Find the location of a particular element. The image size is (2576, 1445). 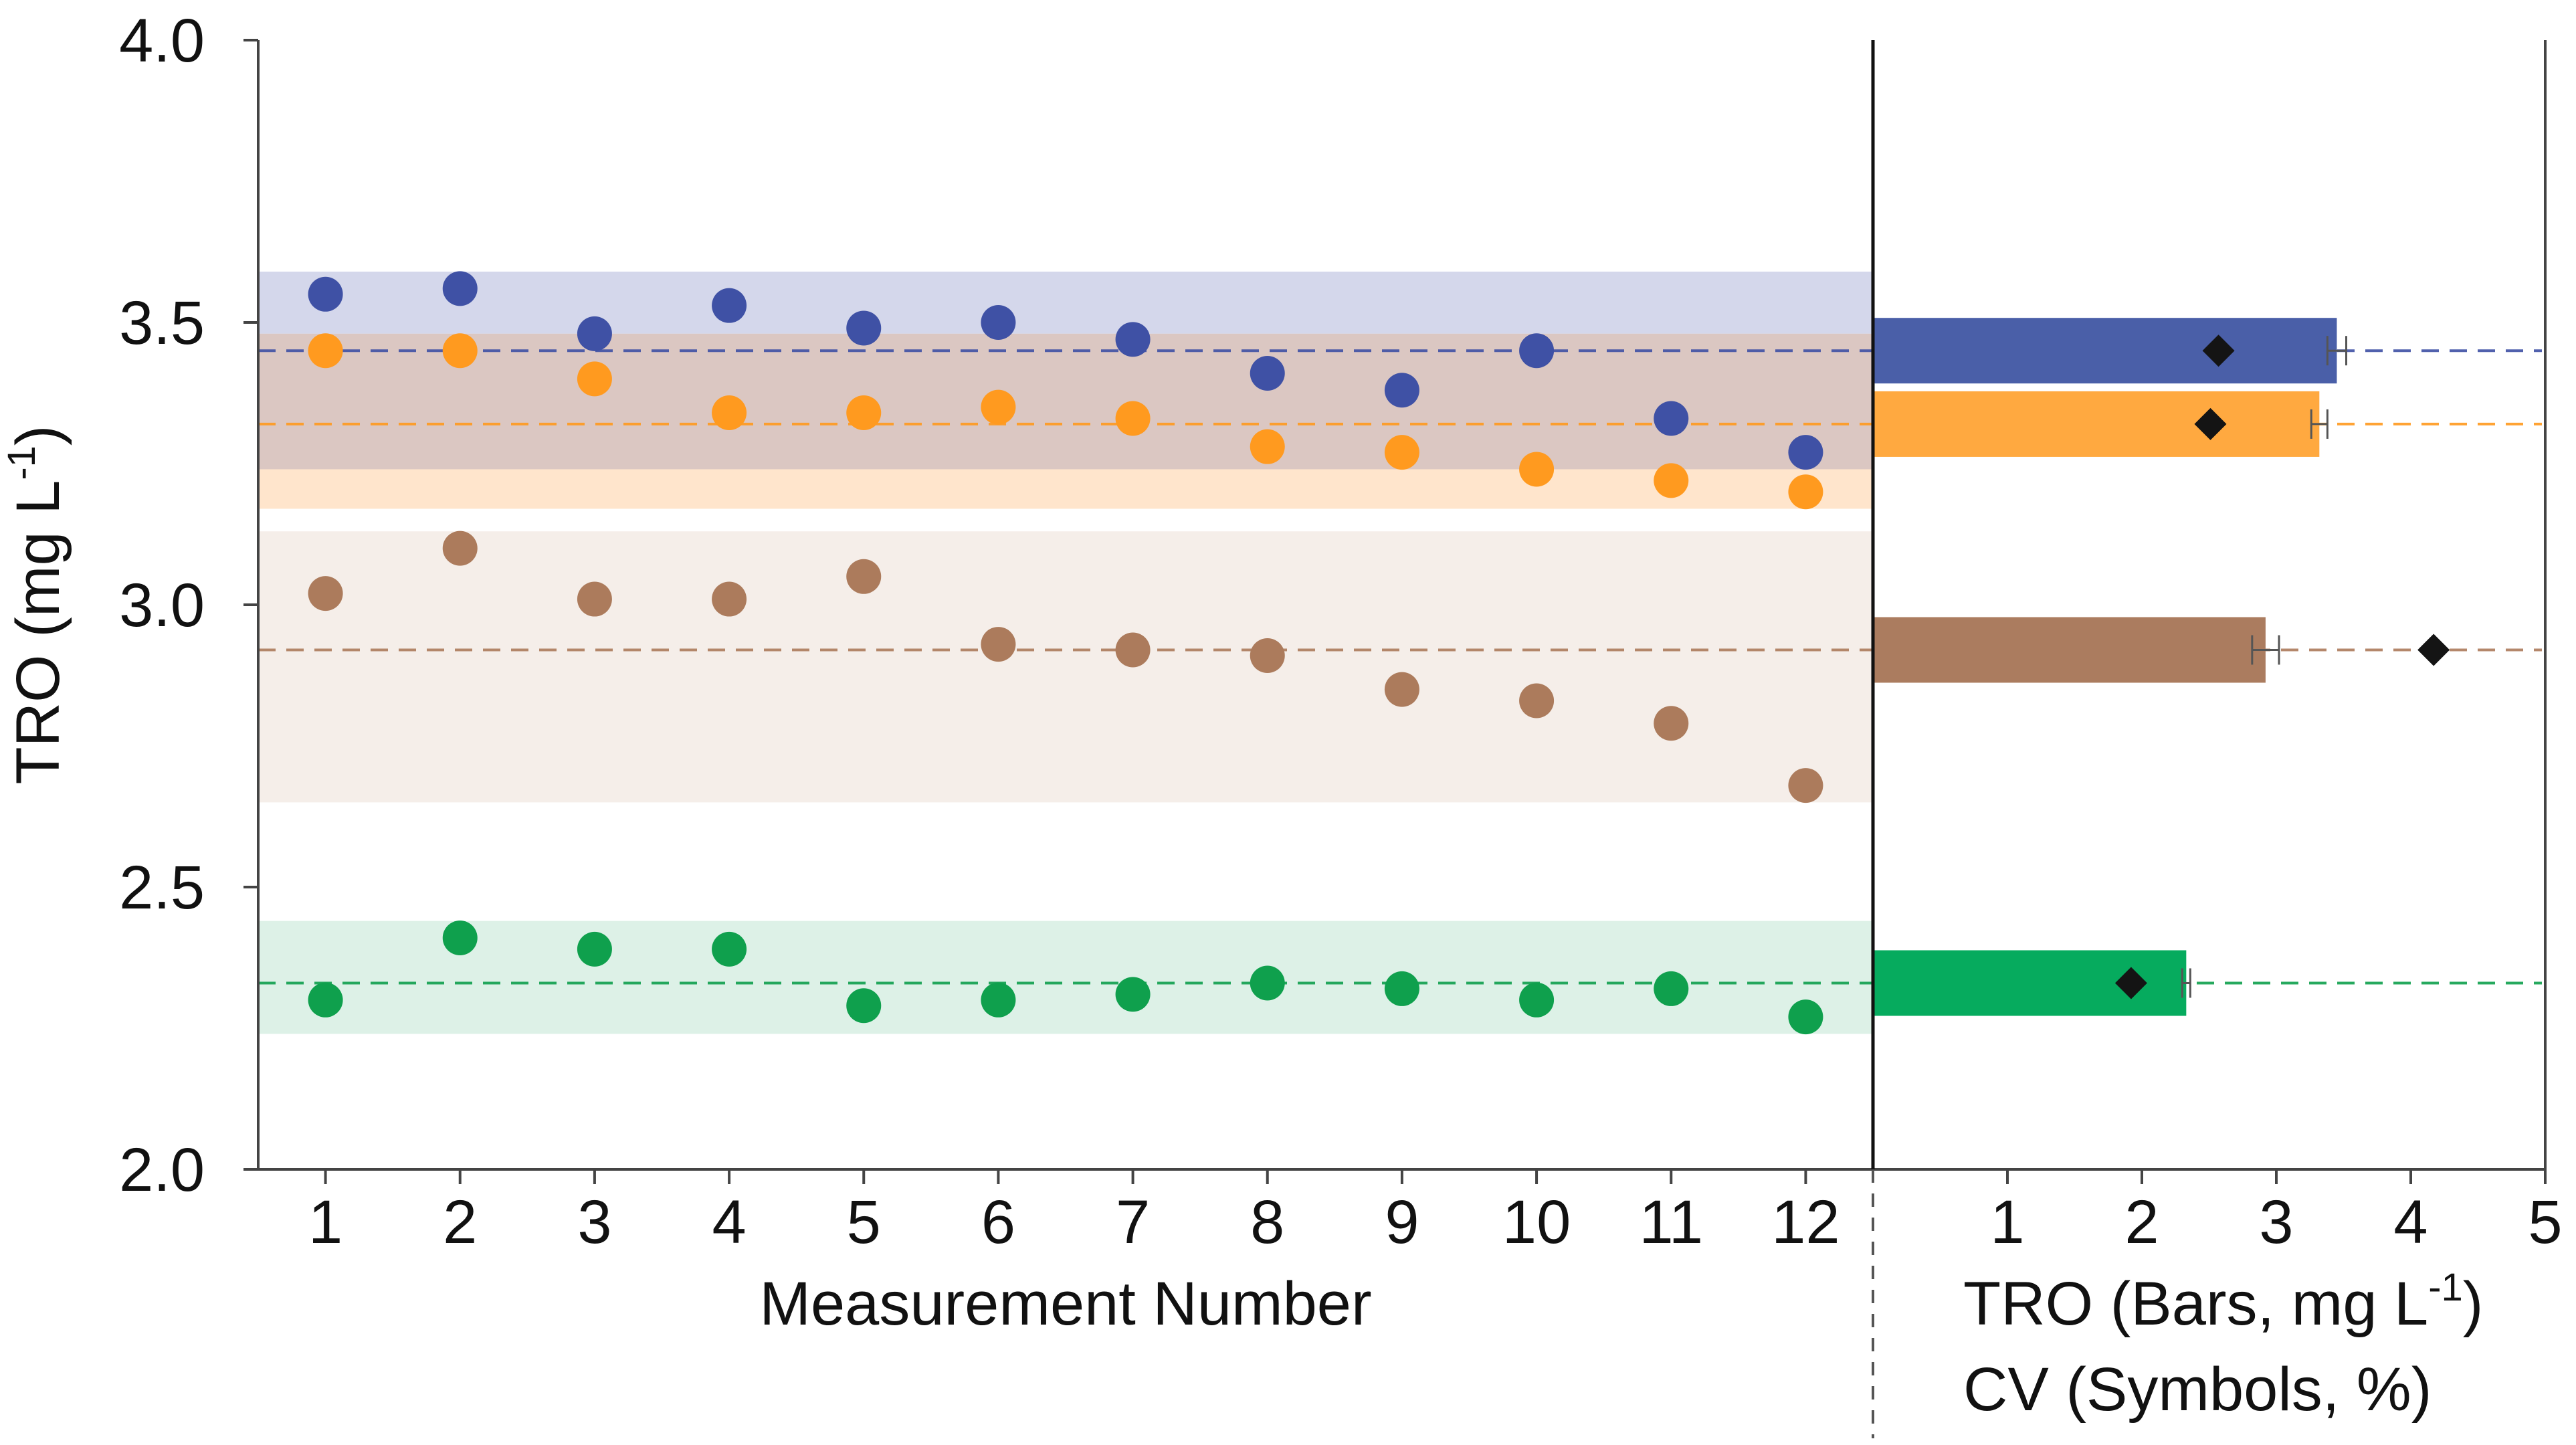

right-error-bars is located at coordinates (2264, 667).